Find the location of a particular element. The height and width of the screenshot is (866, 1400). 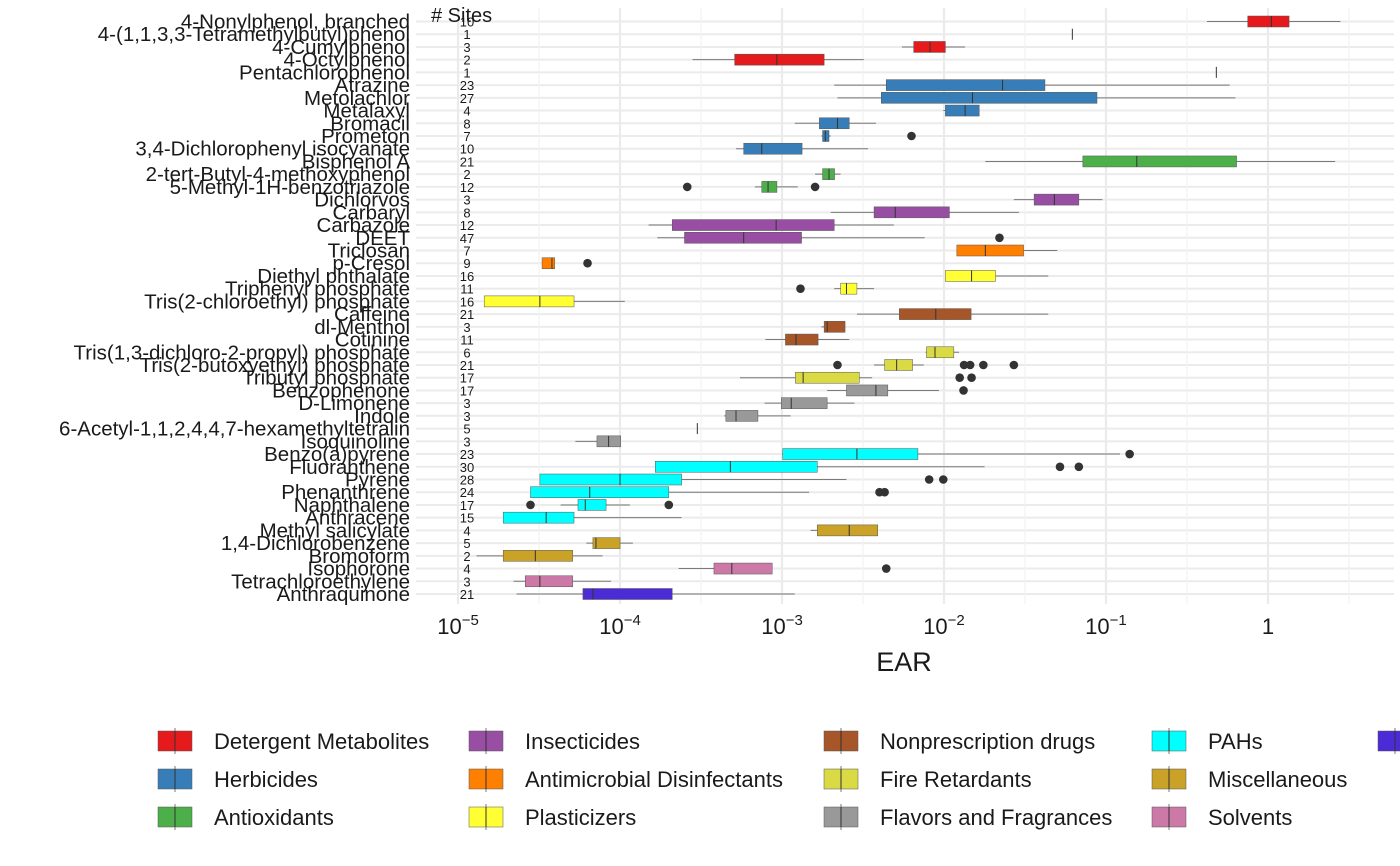

legend-label: Herbicides is located at coordinates (266, 779).